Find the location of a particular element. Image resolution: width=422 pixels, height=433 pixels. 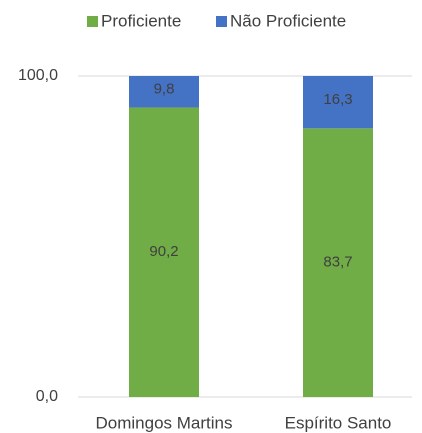

x-tick-label: Domingos Martins is located at coordinates (164, 422).